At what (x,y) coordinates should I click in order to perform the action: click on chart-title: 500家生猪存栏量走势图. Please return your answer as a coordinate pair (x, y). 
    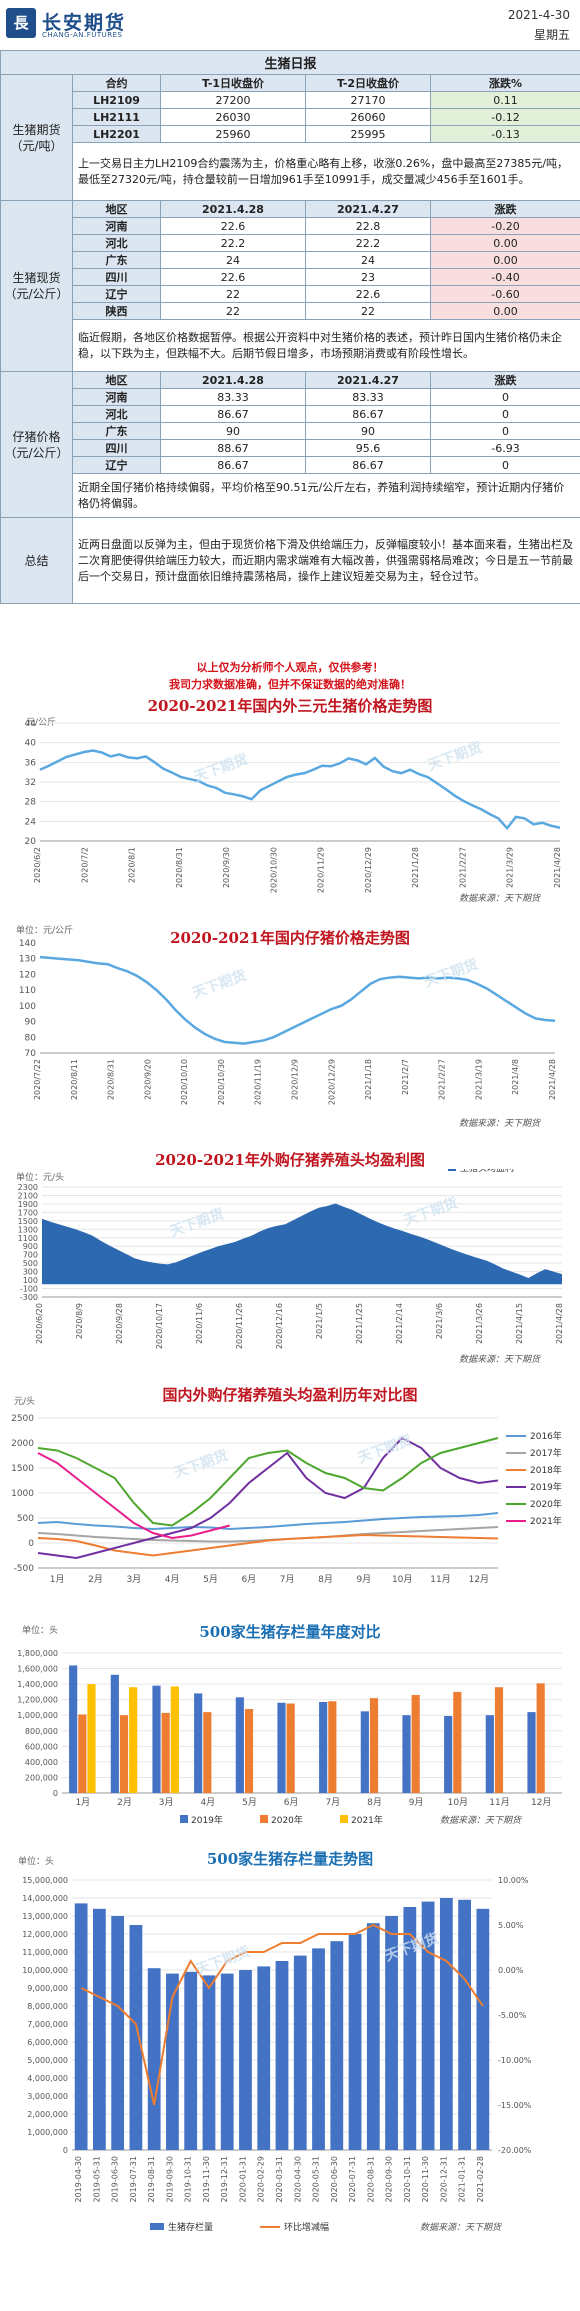
    Looking at the image, I should click on (290, 1859).